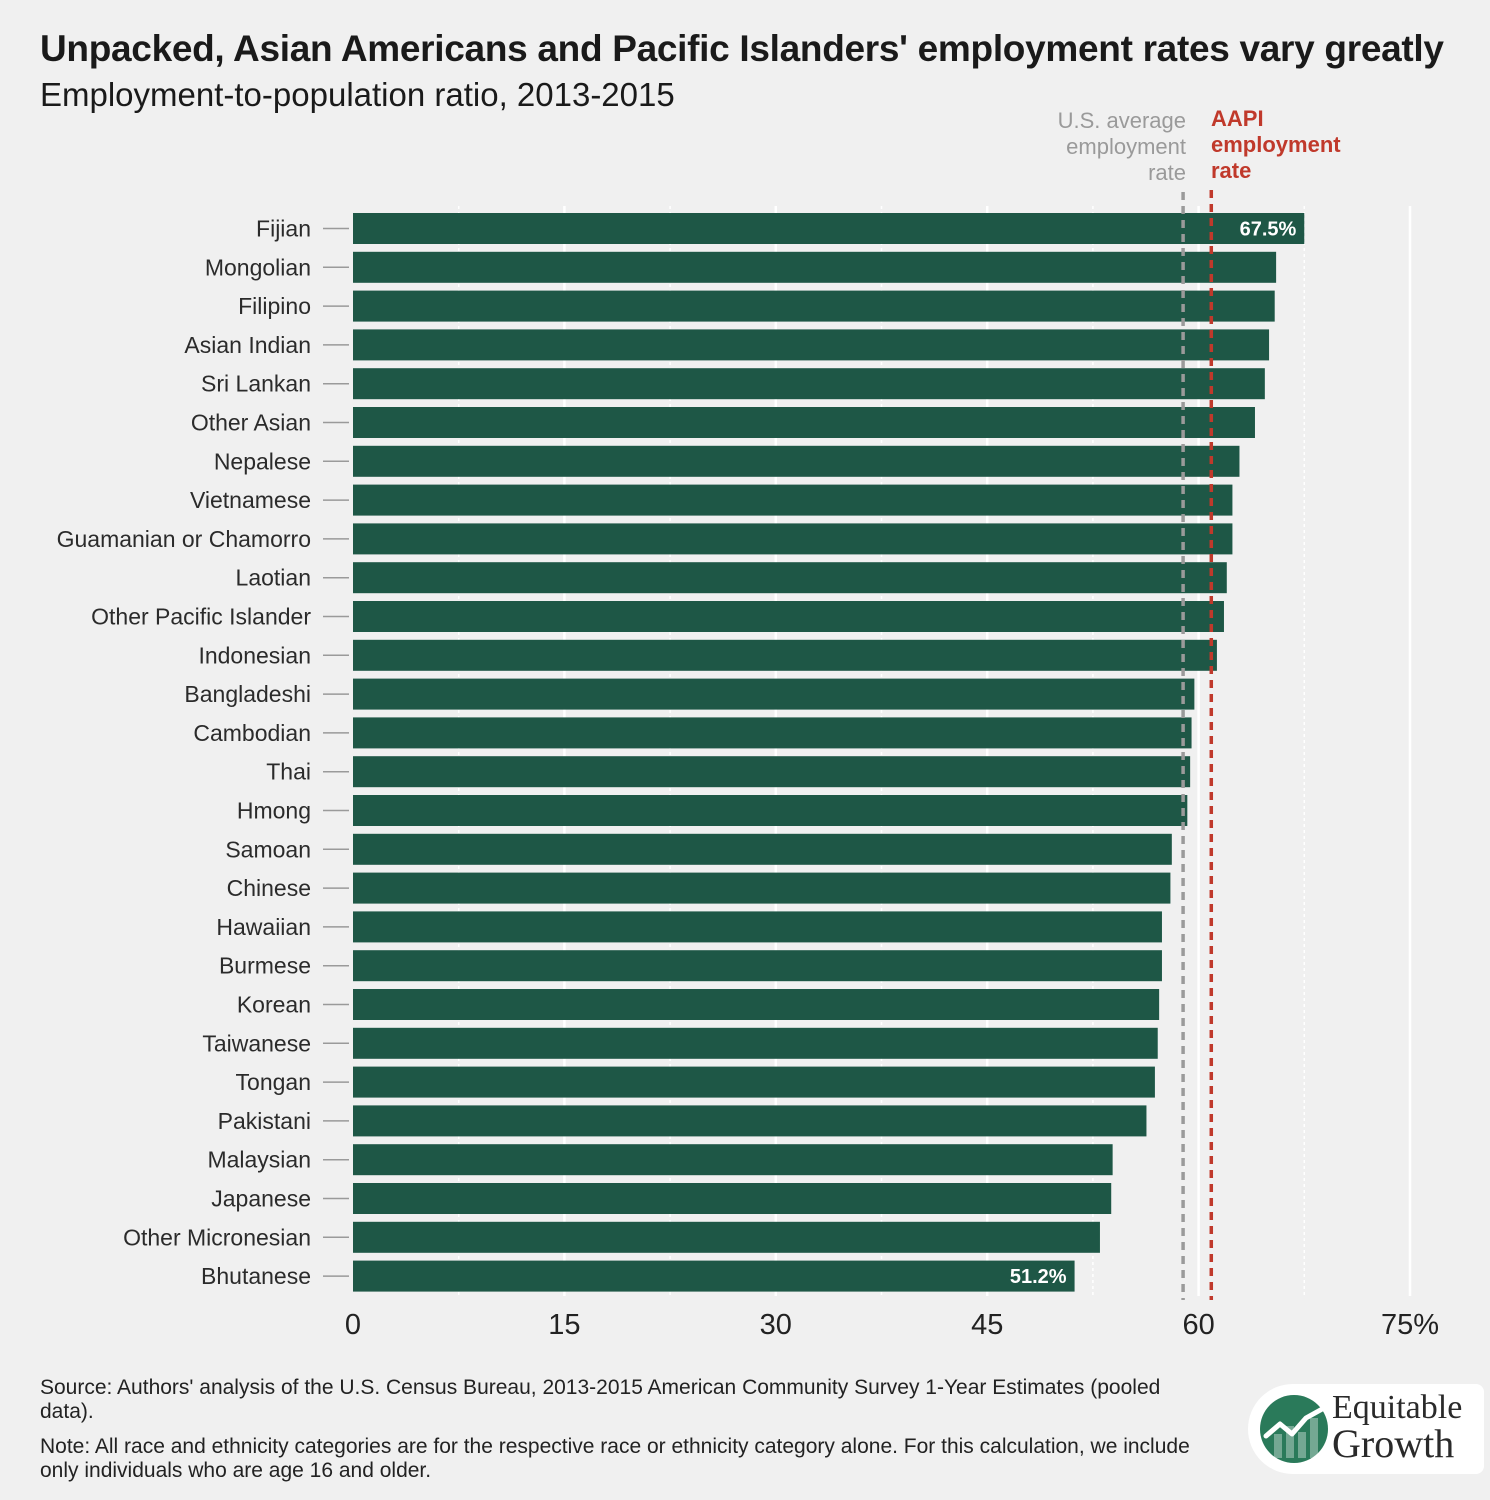 The image size is (1490, 1500). I want to click on category-label: Other Micronesian, so click(217, 1237).